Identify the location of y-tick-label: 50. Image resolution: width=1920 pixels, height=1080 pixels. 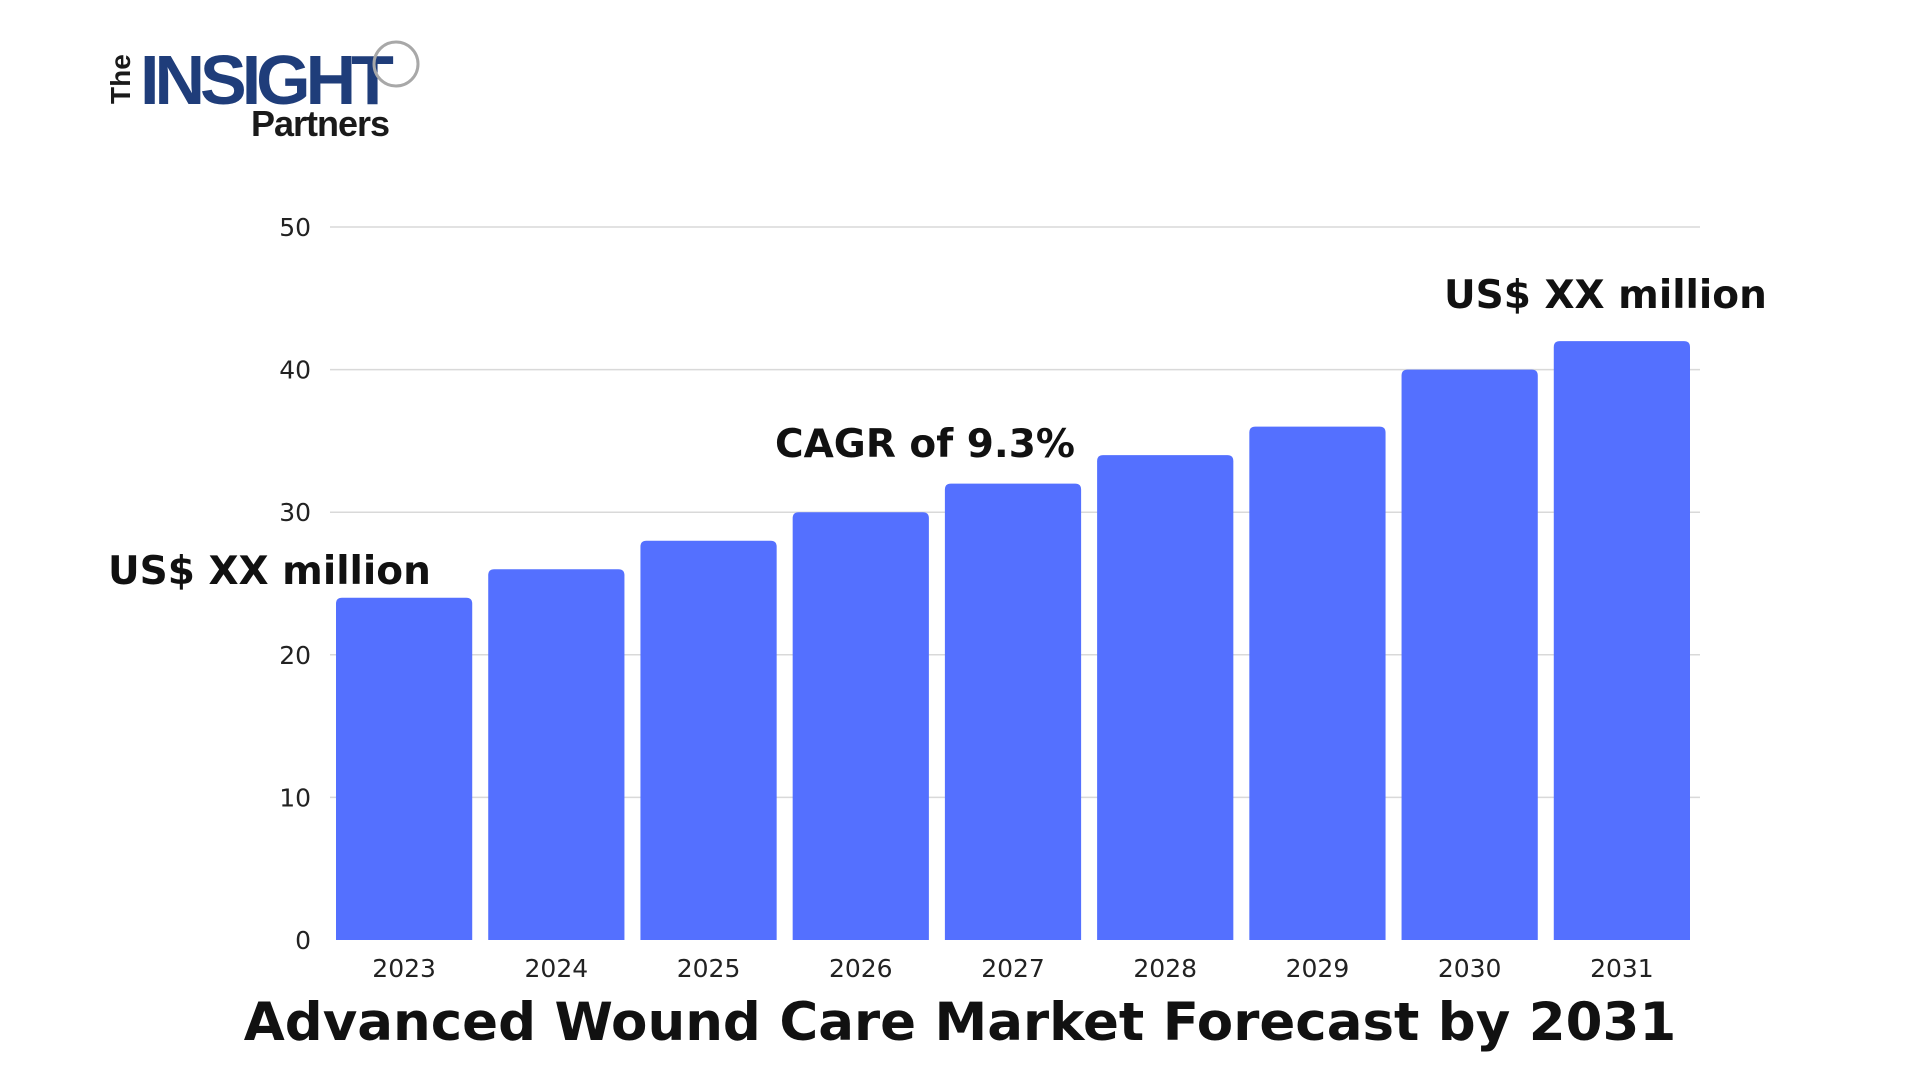
(295, 227).